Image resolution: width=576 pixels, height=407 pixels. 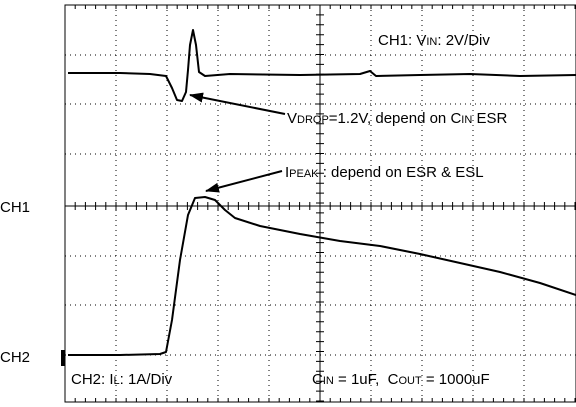 I want to click on vdrop-note: VDROP=1.2V, depend on CIN ESR, so click(x=397, y=118).